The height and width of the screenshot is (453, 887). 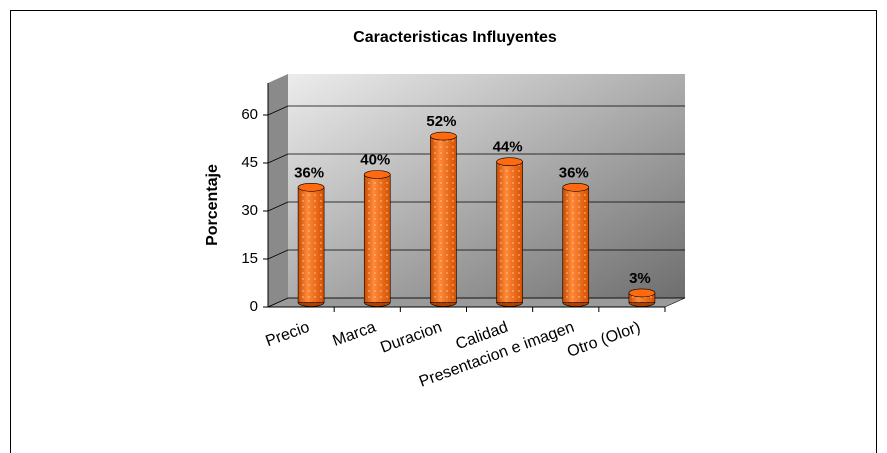 I want to click on y-tick-label: 30, so click(x=249, y=210).